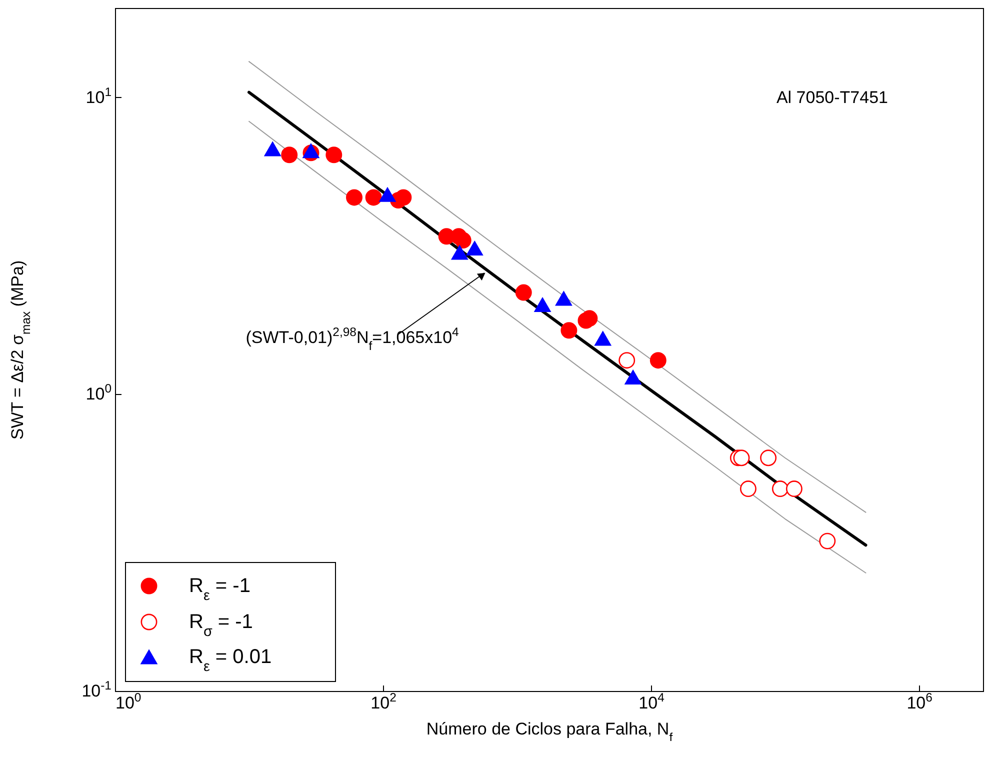 This screenshot has height=775, width=993. I want to click on annotation: Al 7050-T7451, so click(832, 97).